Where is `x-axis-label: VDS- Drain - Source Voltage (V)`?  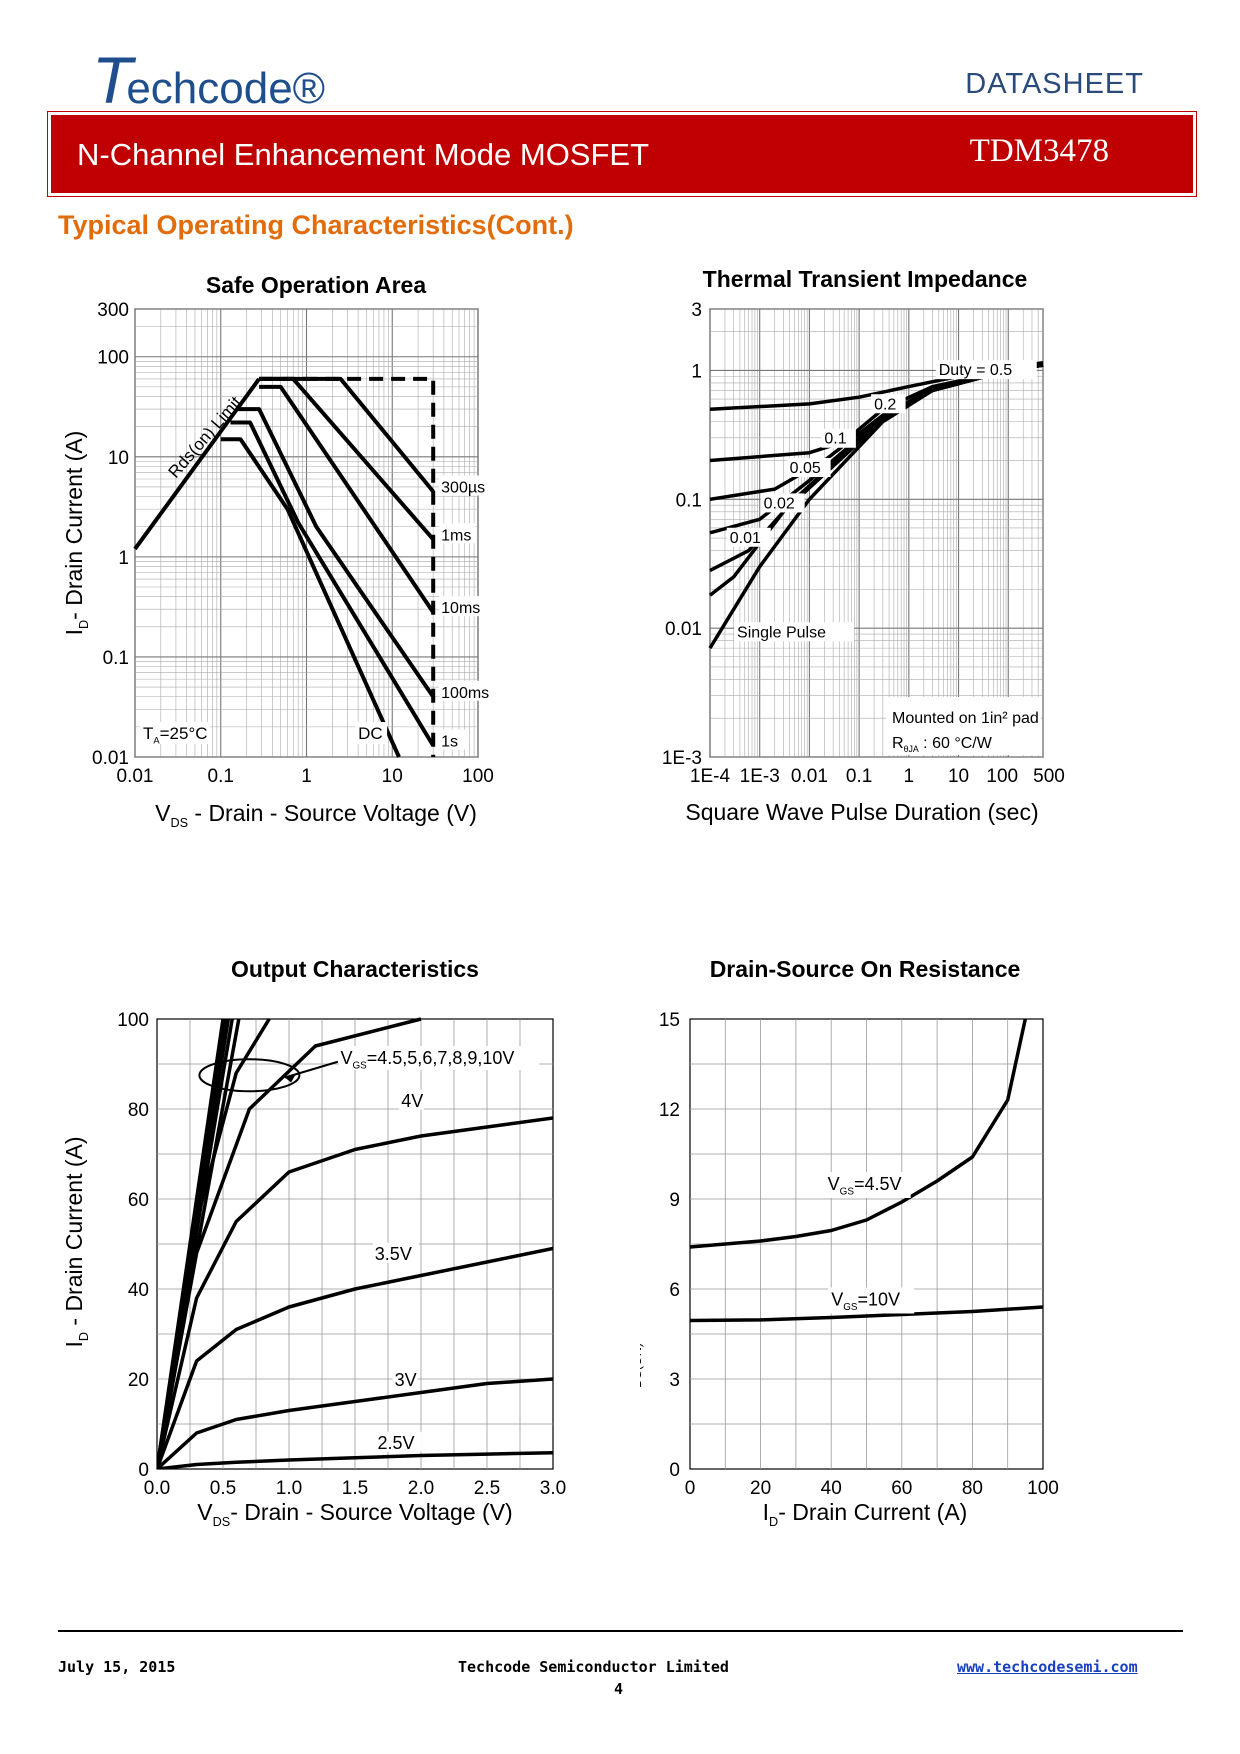 x-axis-label: VDS- Drain - Source Voltage (V) is located at coordinates (354, 1514).